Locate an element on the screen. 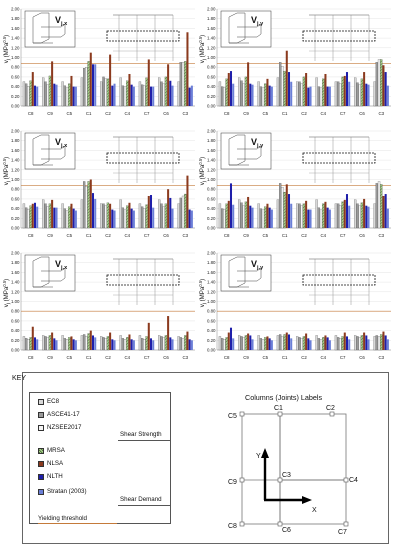 This screenshot has height=550, width=401. plan-col-c1 is located at coordinates (280, 414).